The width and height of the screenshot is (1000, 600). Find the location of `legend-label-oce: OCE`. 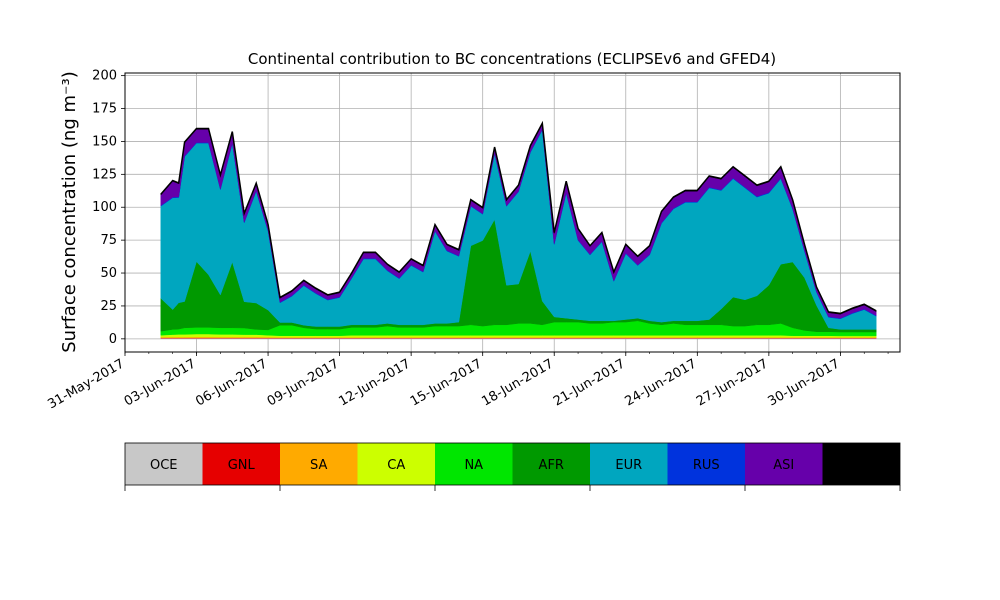

legend-label-oce: OCE is located at coordinates (164, 465).